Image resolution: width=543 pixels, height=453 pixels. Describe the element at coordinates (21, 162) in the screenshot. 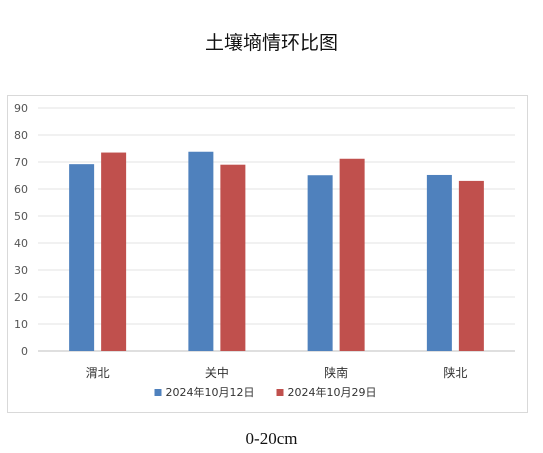

I see `y-tick-label: 70` at that location.